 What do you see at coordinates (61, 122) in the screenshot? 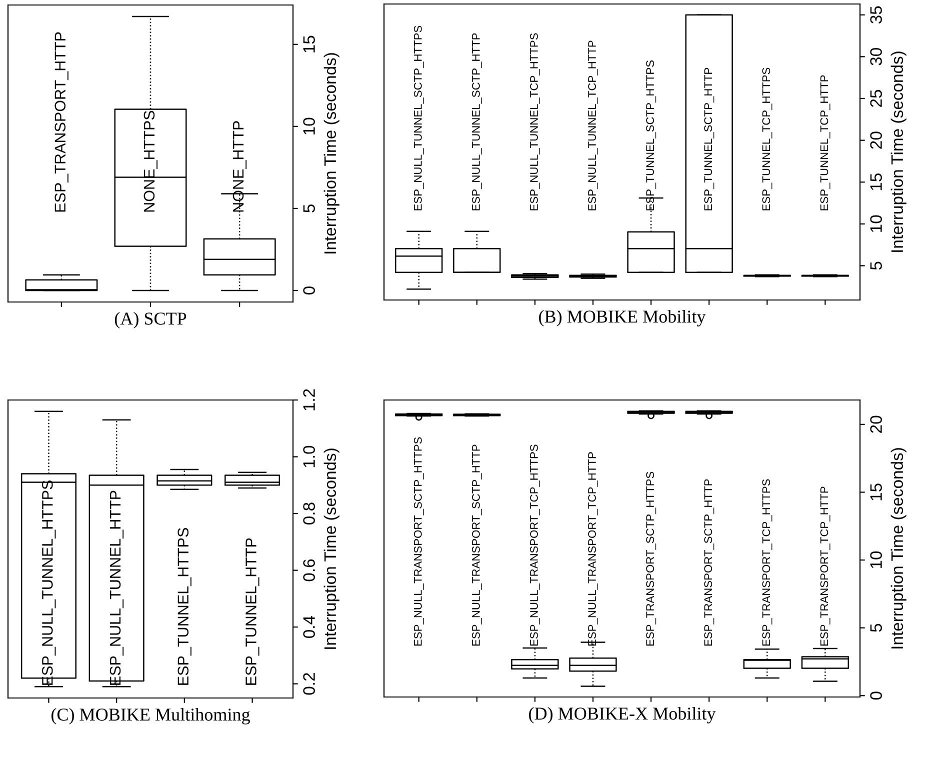
I see `category-label: ESP_TRANSPORT_HTTP` at bounding box center [61, 122].